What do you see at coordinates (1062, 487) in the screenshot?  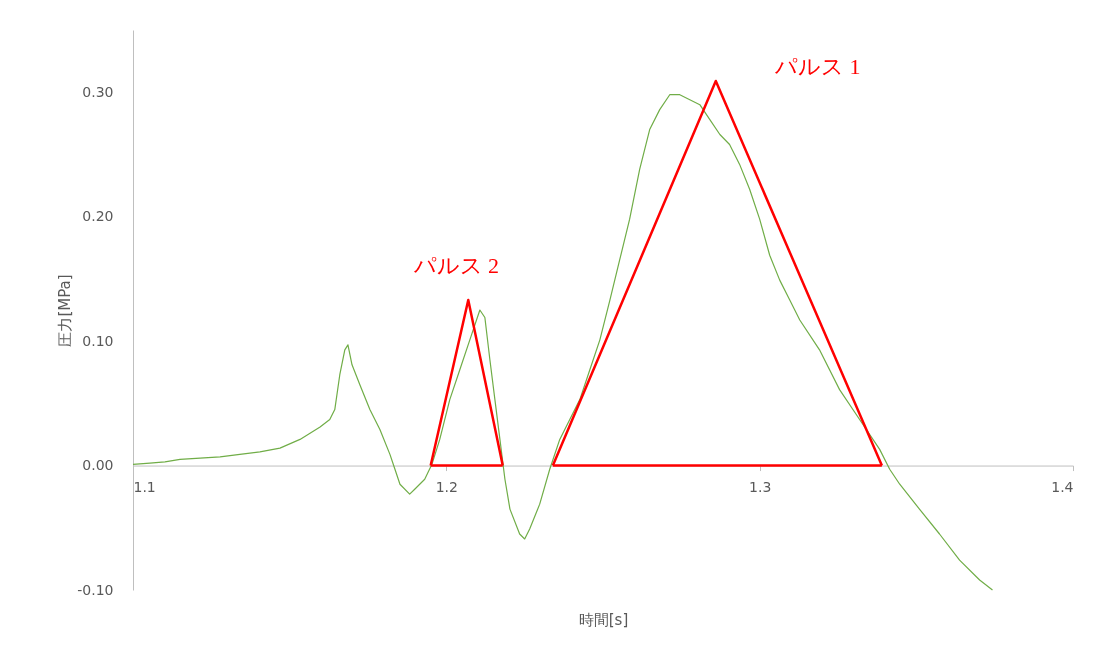 I see `x-tick-label: 1.4` at bounding box center [1062, 487].